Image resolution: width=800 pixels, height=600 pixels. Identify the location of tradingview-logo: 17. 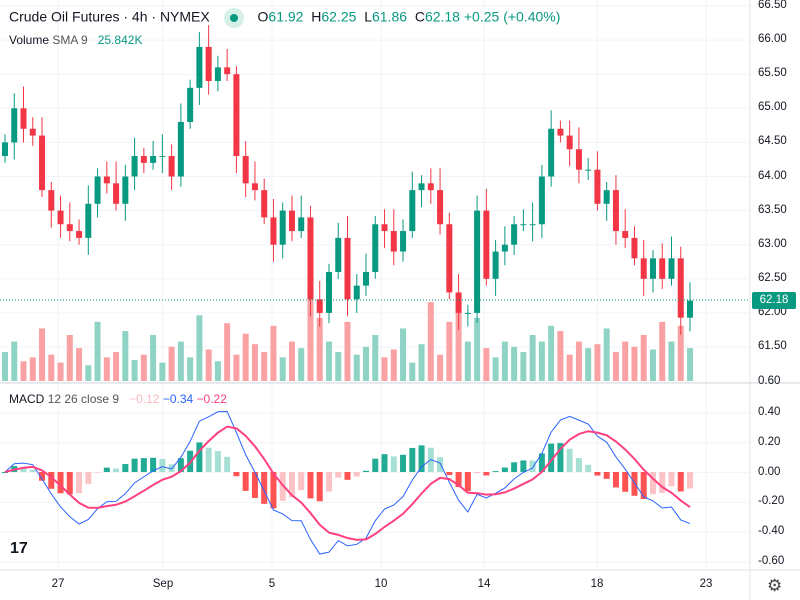
(19, 548).